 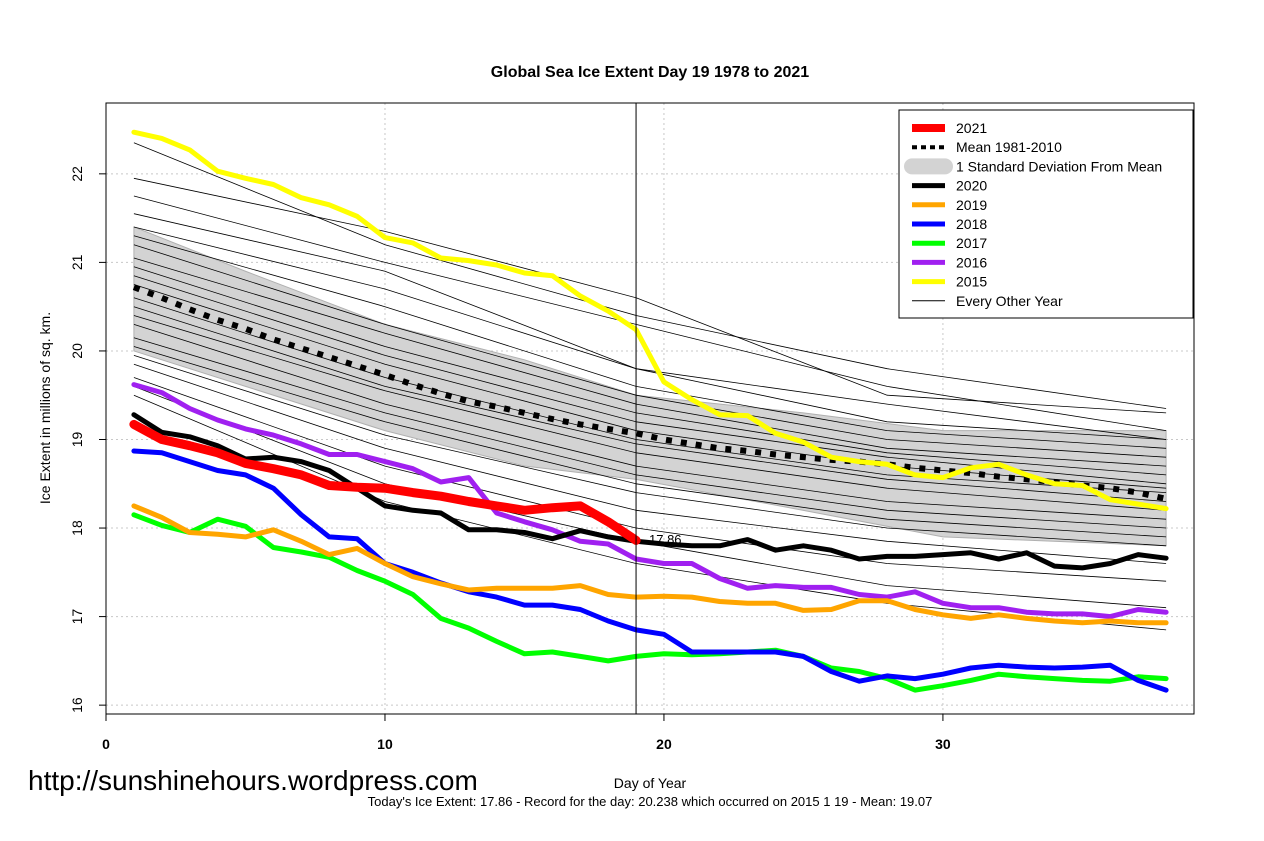 I want to click on legend-label: 2017, so click(x=971, y=243).